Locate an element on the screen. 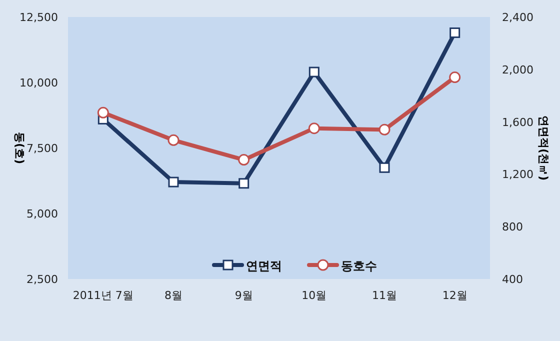  y-tick-label: 10,000 is located at coordinates (39, 83).